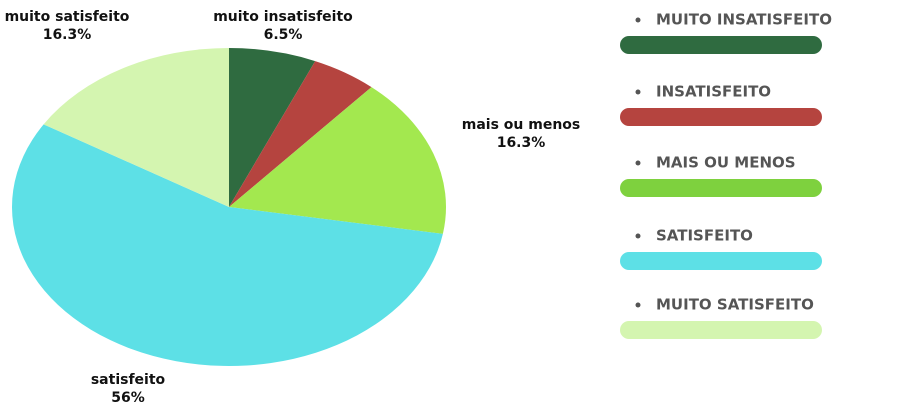  What do you see at coordinates (704, 236) in the screenshot?
I see `legend-label: SATISFEITO` at bounding box center [704, 236].